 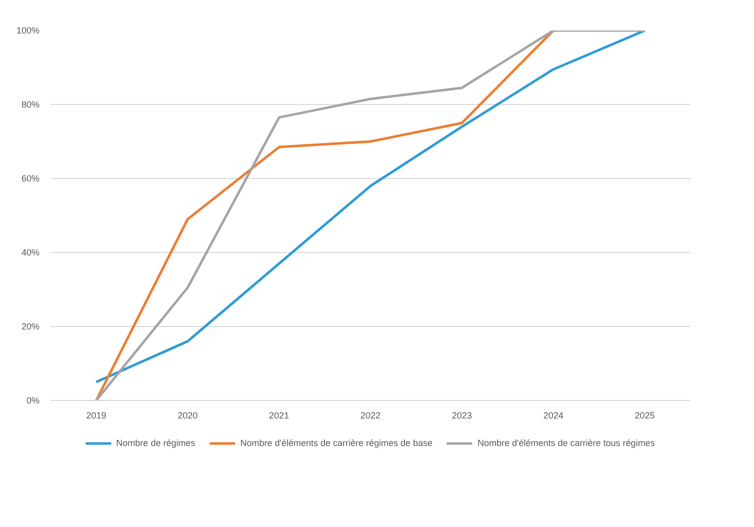 I want to click on x-tick-label: 2022, so click(x=370, y=415).